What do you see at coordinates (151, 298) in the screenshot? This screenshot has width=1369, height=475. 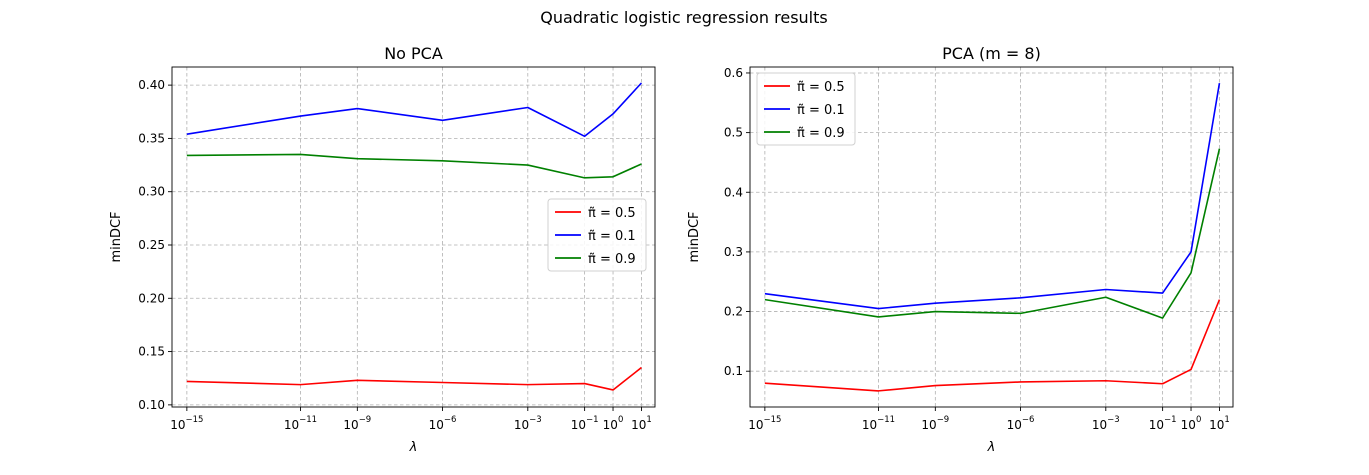 I see `chart0-y-tick-label-2: 0.20` at bounding box center [151, 298].